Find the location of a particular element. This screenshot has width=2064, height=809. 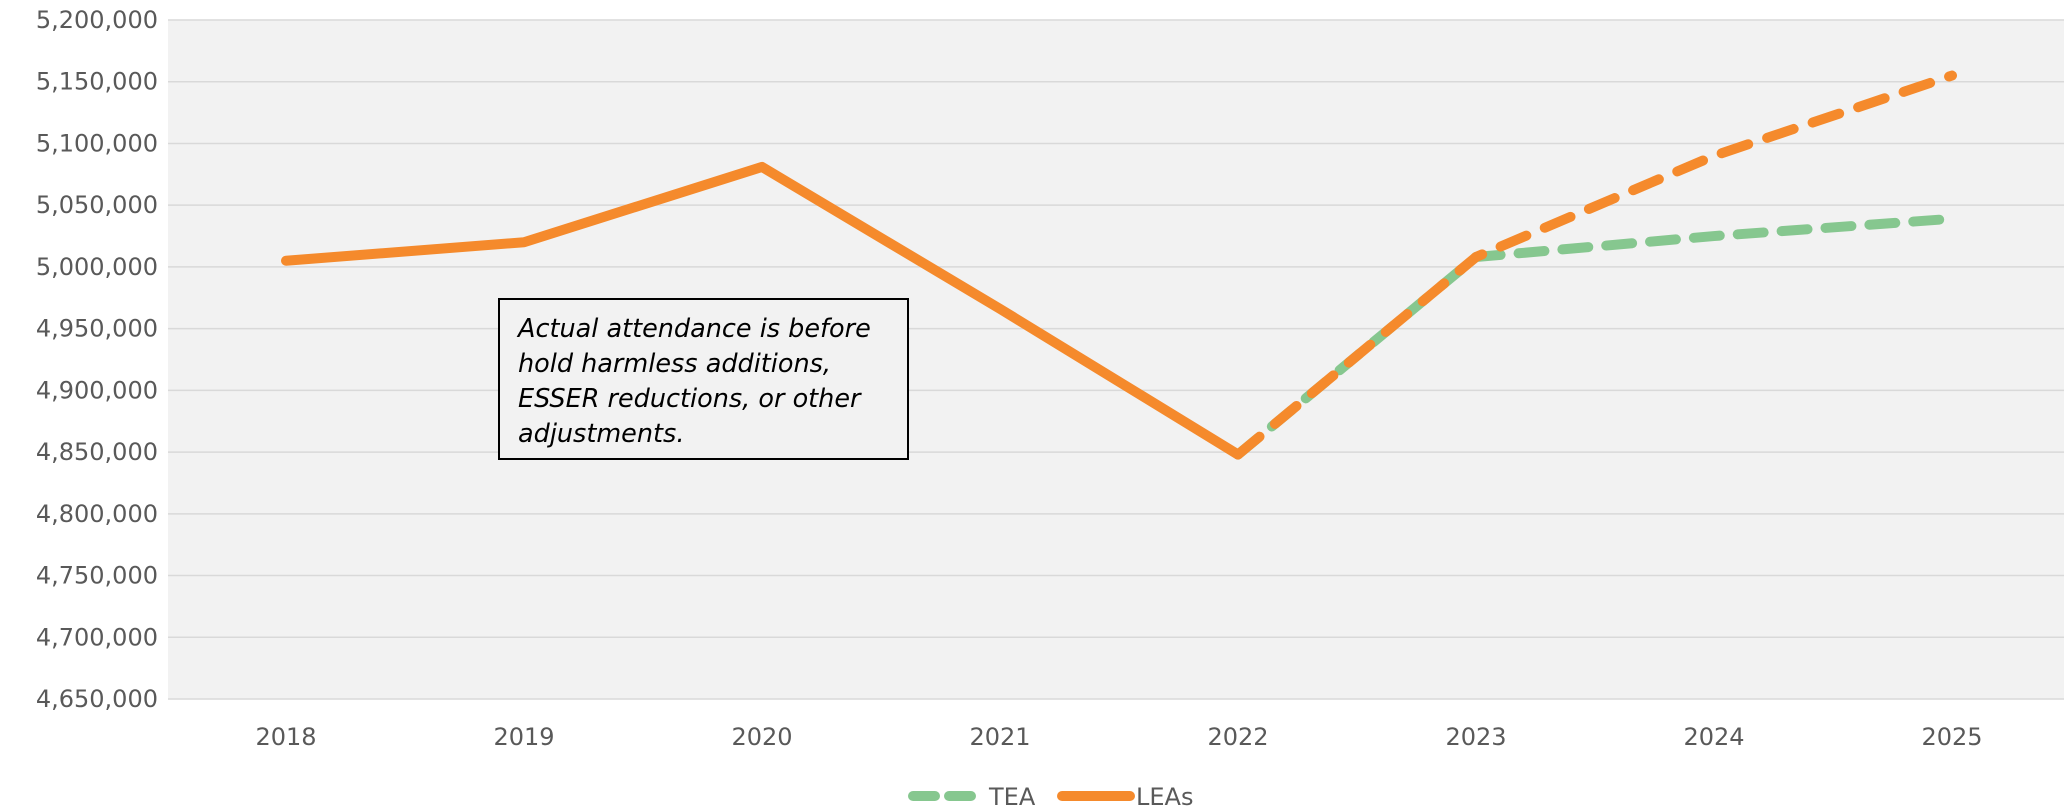

x-tick-label: 2023 is located at coordinates (1475, 737).